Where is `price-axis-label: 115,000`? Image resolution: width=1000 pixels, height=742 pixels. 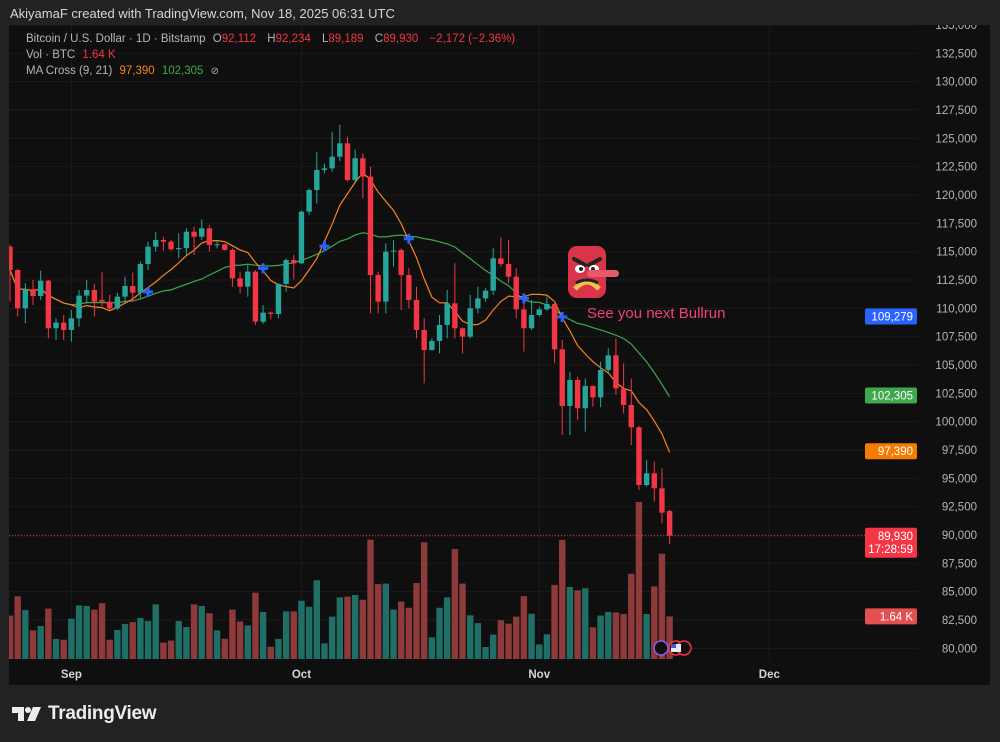
price-axis-label: 115,000 is located at coordinates (956, 253).